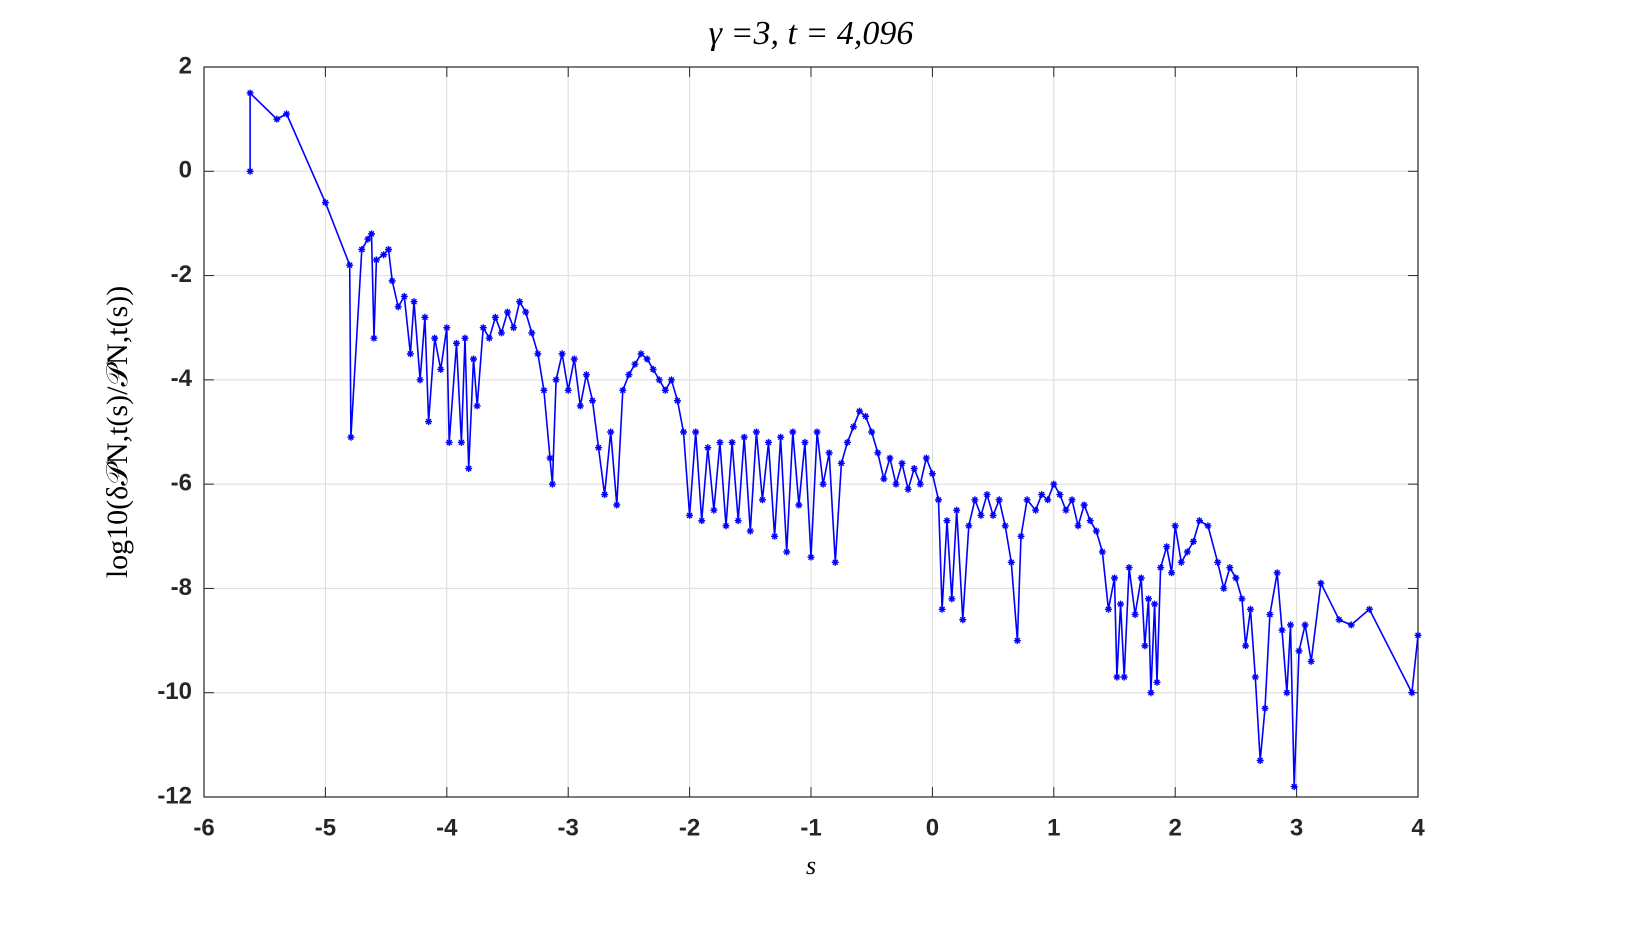 This screenshot has width=1641, height=938. What do you see at coordinates (203, 827) in the screenshot?
I see `x-tick-label: -6` at bounding box center [203, 827].